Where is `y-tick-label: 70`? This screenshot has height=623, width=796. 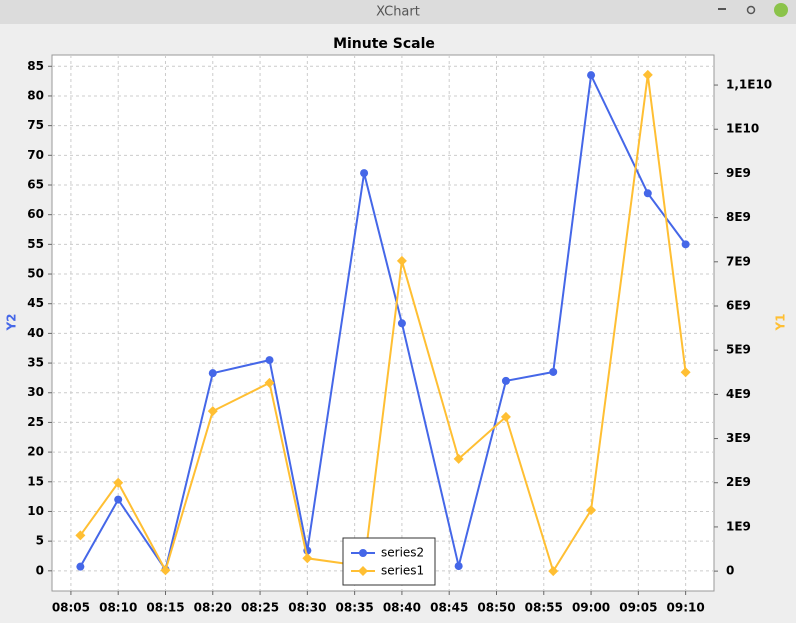 y-tick-label: 70 is located at coordinates (35, 155).